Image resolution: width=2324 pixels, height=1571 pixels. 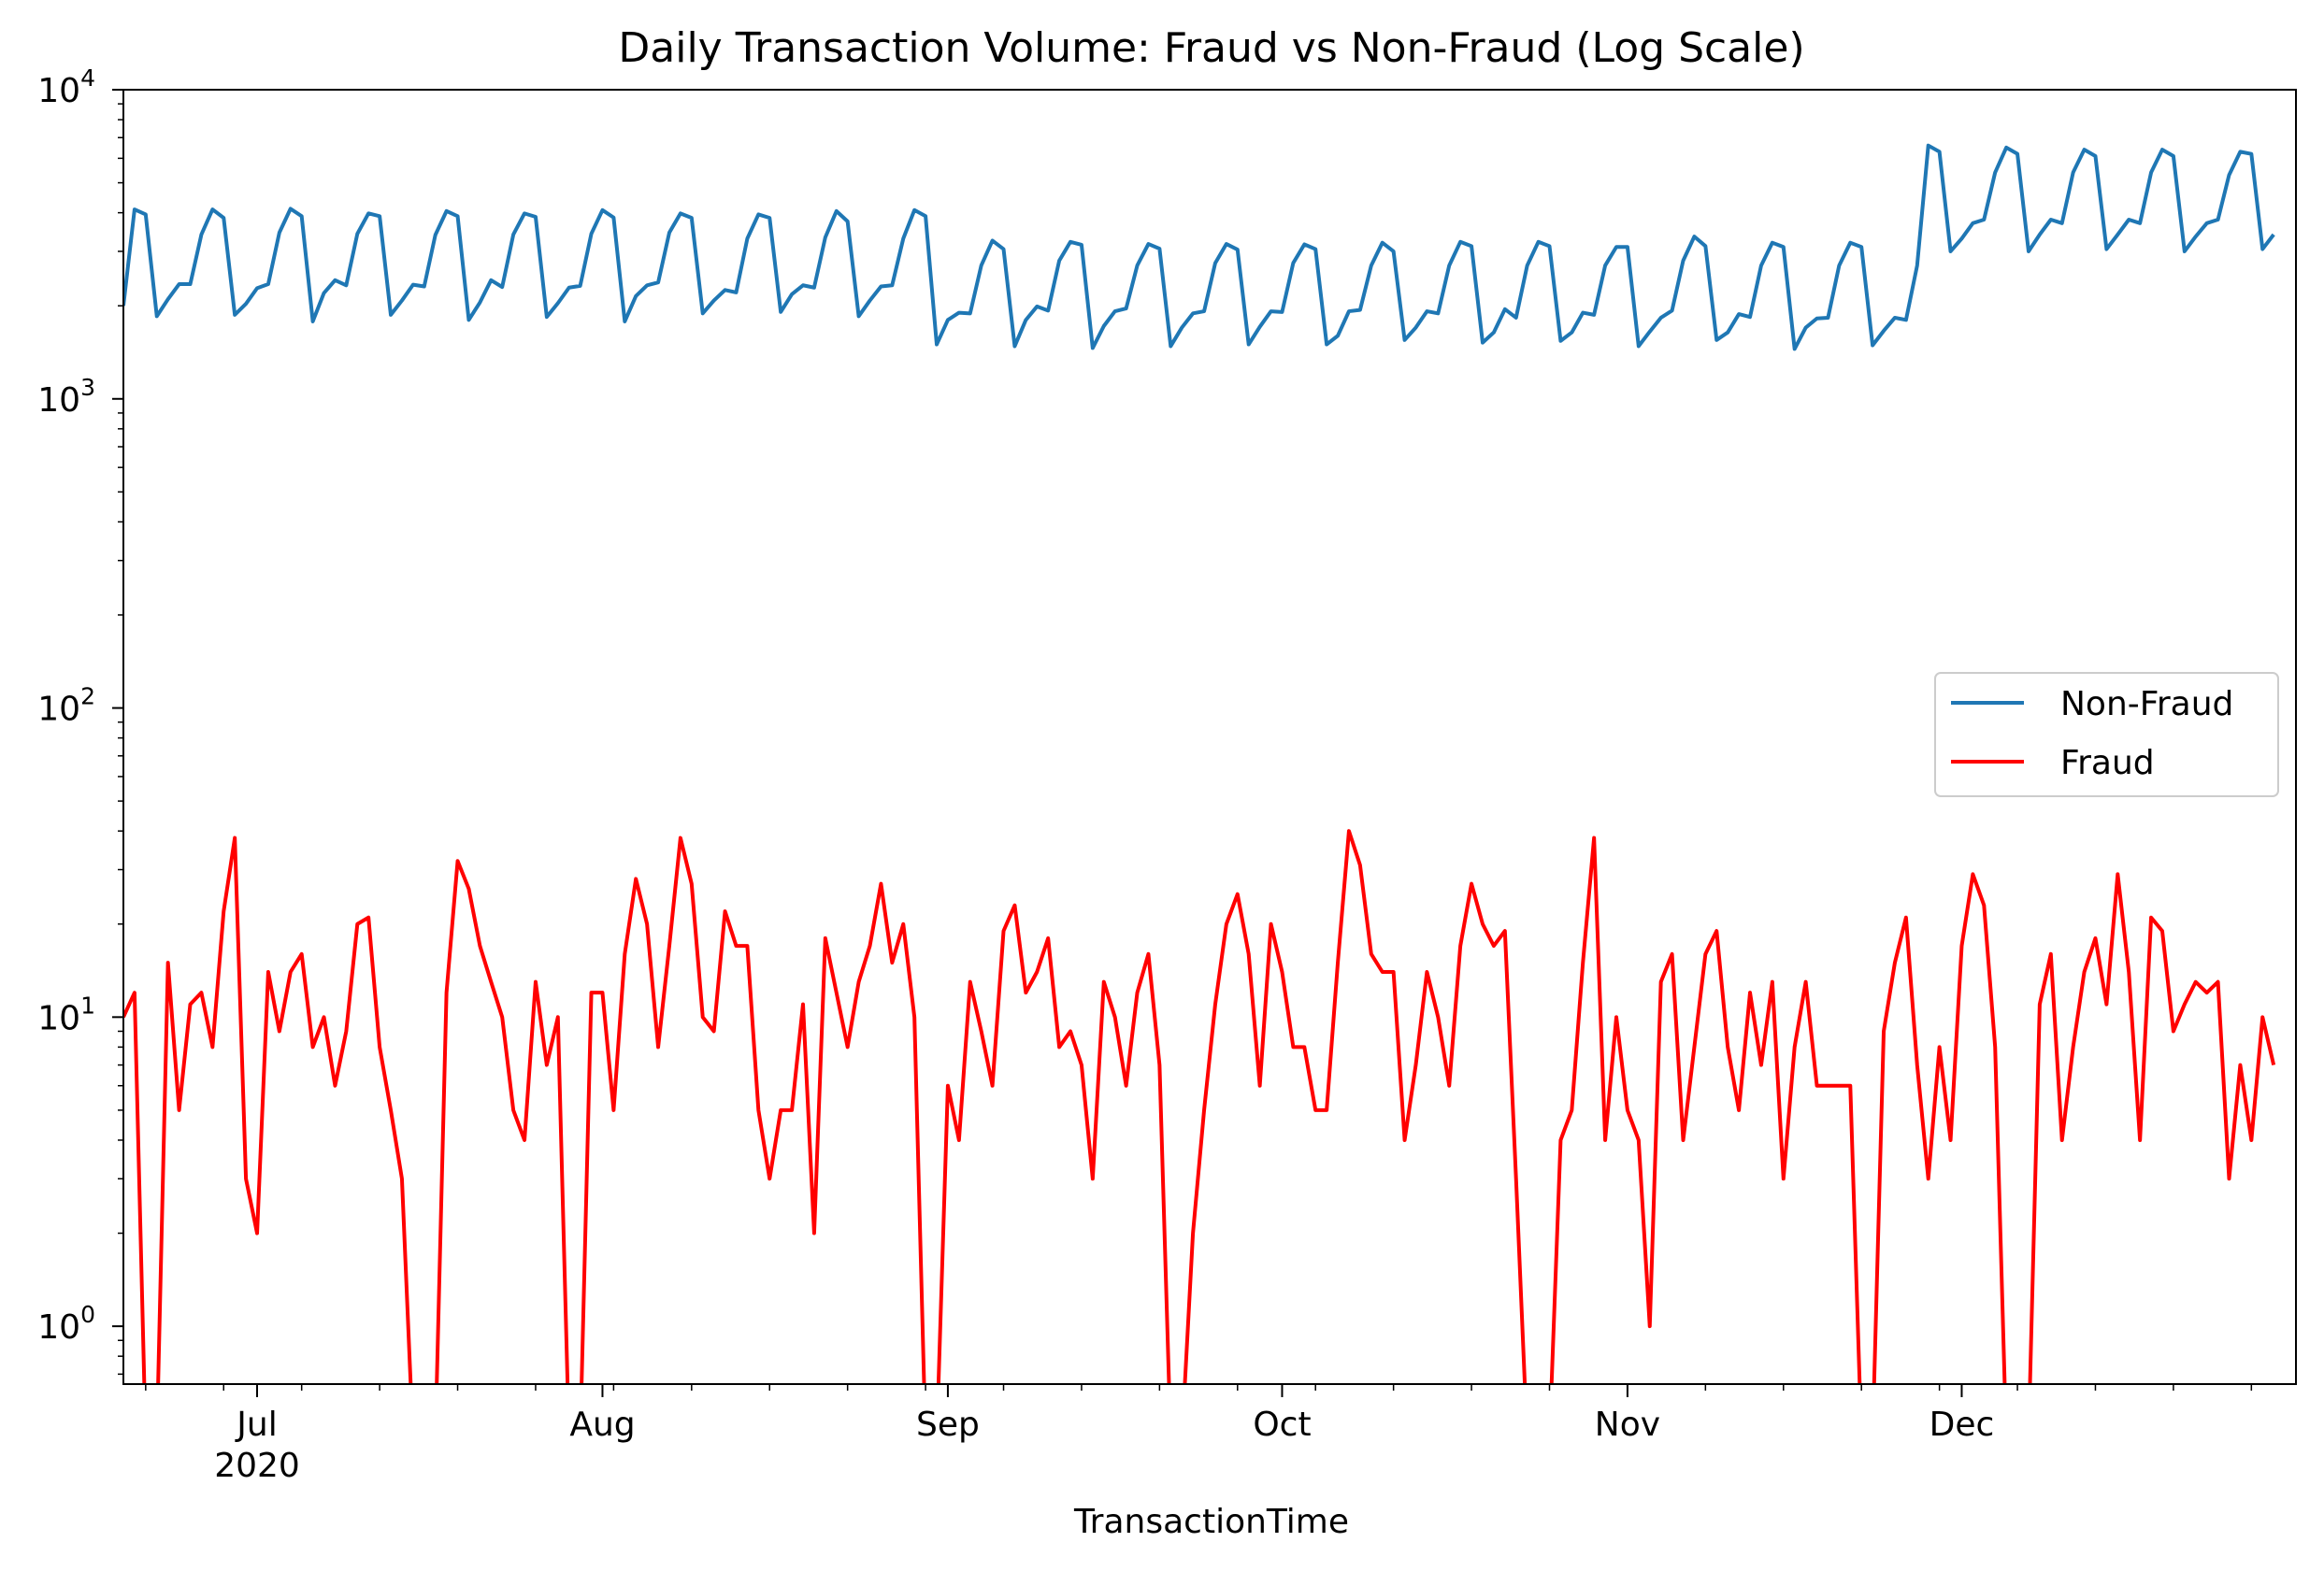 I want to click on x-tick-sublabel: 2020, so click(x=257, y=1466).